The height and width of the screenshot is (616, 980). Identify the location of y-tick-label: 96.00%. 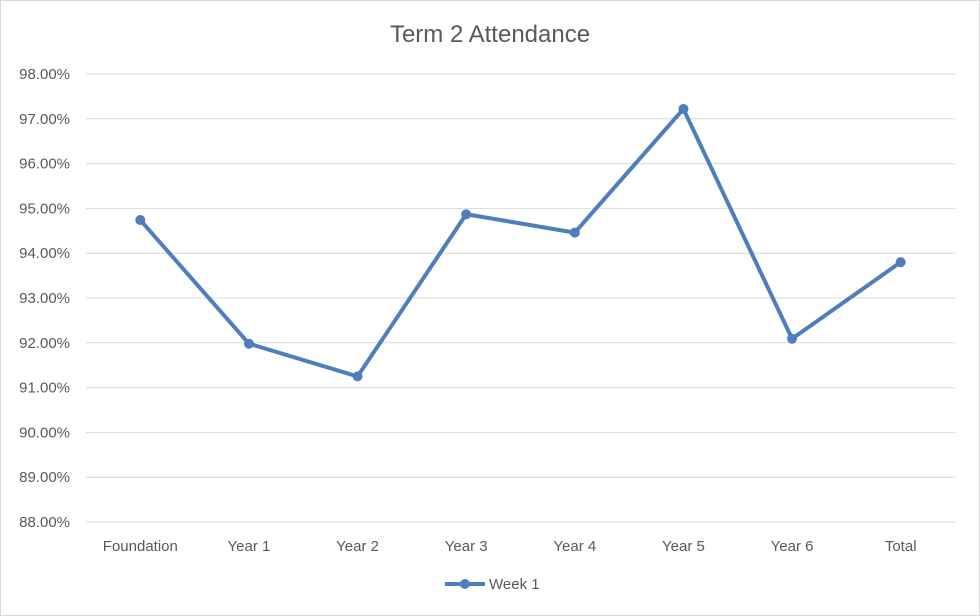
(44, 164).